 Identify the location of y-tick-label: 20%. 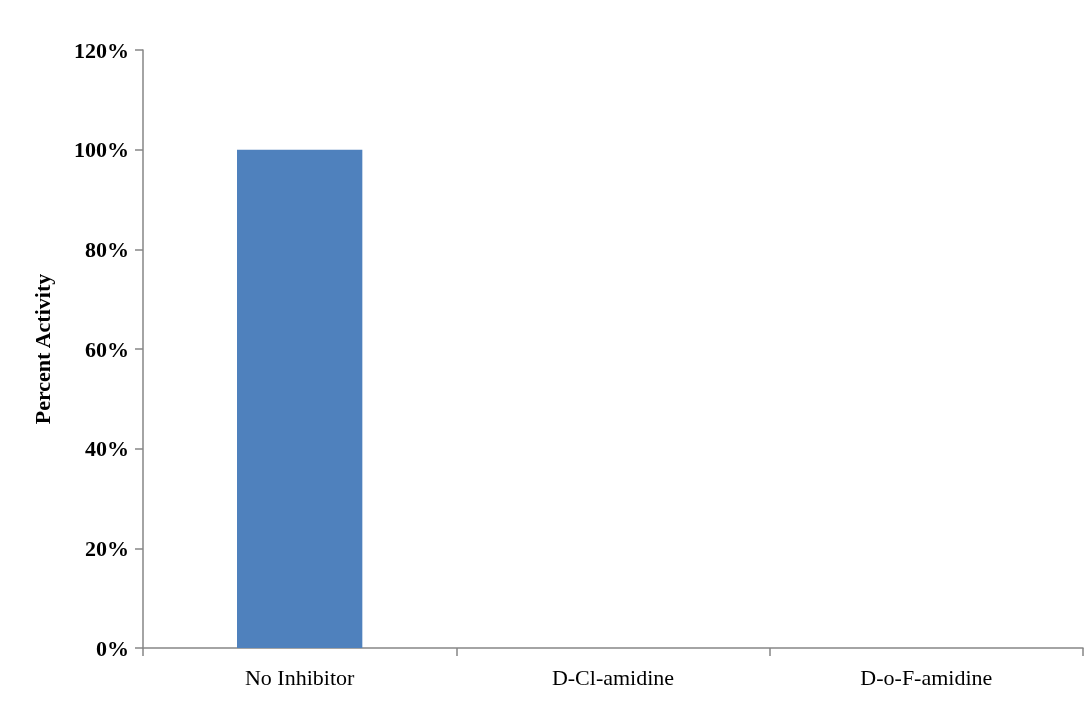
(107, 548).